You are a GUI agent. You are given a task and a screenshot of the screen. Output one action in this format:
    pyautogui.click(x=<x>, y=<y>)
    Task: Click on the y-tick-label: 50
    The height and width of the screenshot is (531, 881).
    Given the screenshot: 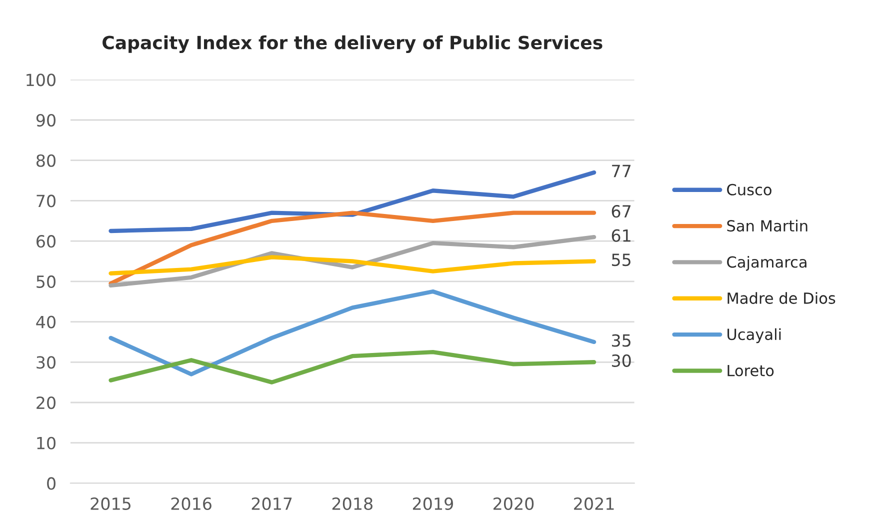 What is the action you would take?
    pyautogui.click(x=46, y=281)
    